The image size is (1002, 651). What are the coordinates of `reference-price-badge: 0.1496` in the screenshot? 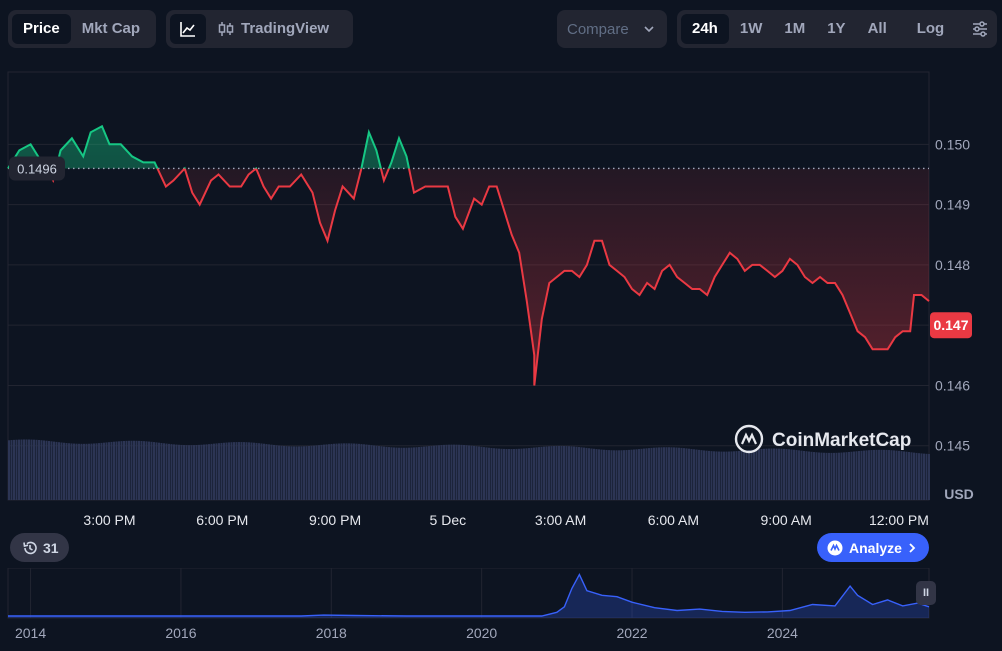 It's located at (37, 168).